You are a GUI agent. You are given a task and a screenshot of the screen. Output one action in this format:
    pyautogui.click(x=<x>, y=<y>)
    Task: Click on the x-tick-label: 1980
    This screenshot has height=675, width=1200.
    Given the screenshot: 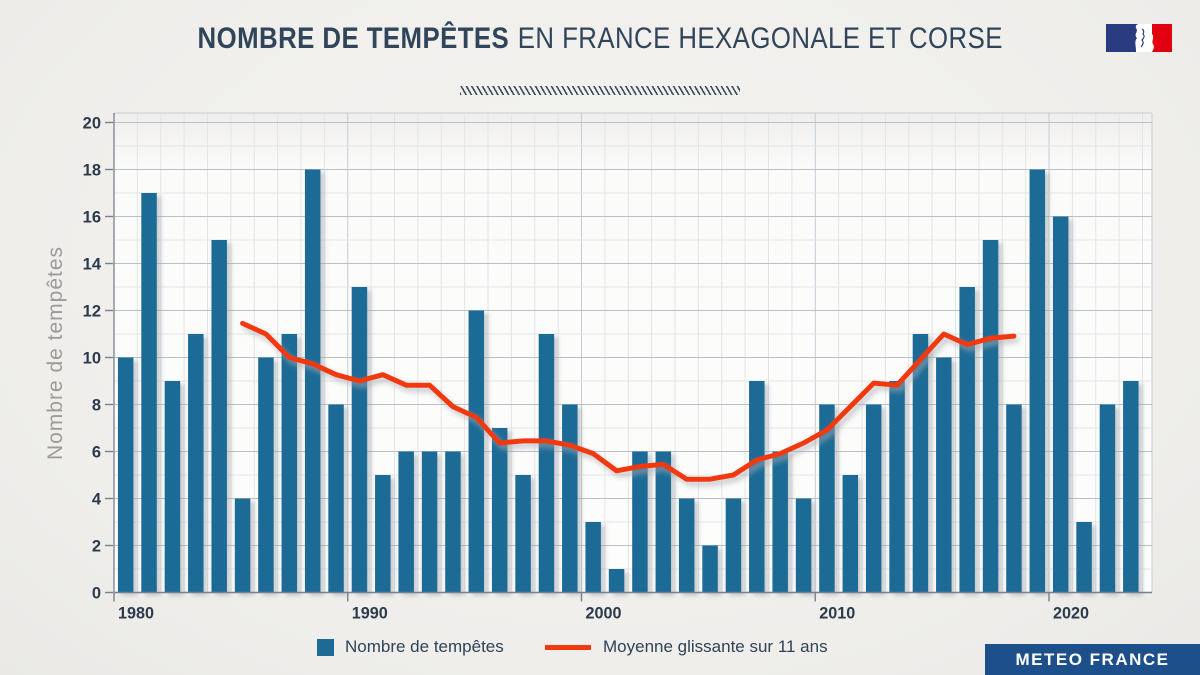 What is the action you would take?
    pyautogui.click(x=136, y=613)
    